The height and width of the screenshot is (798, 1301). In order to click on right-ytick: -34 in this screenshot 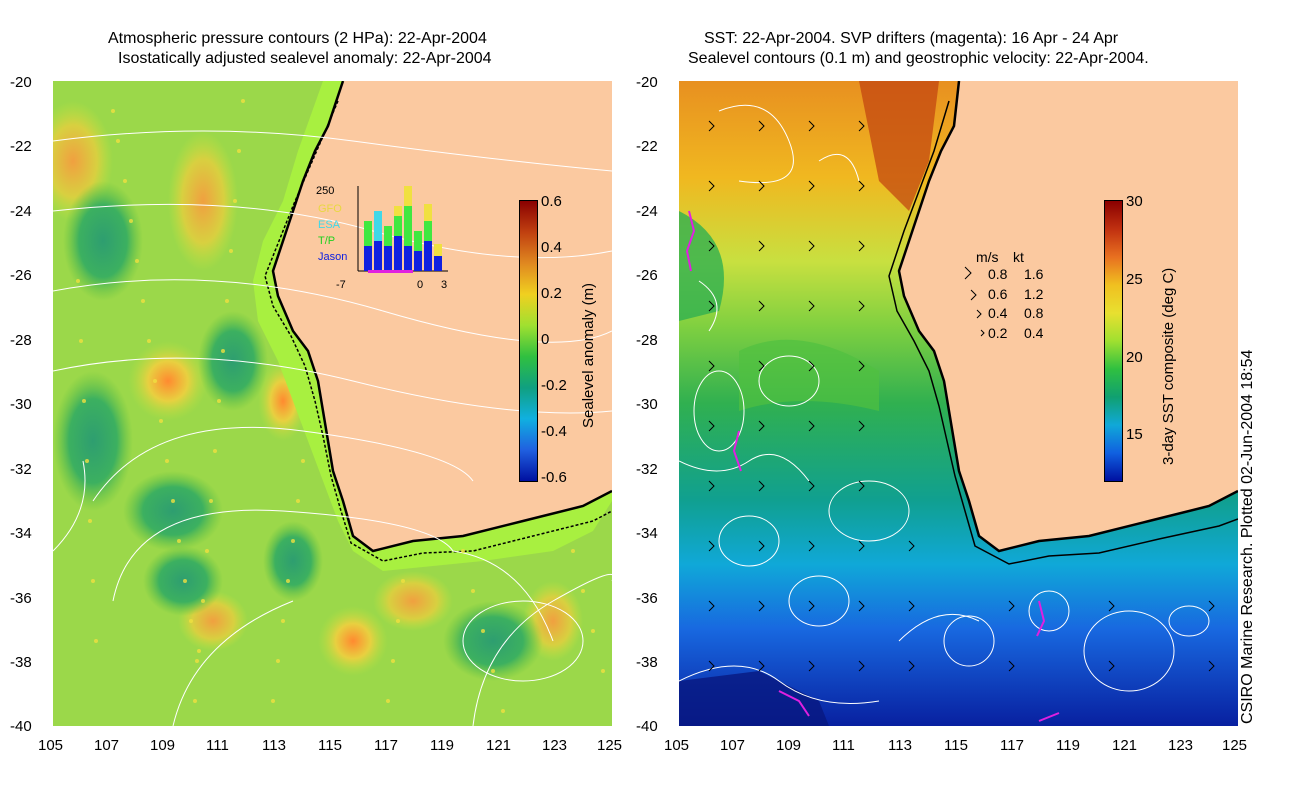, I will do `click(647, 533)`.